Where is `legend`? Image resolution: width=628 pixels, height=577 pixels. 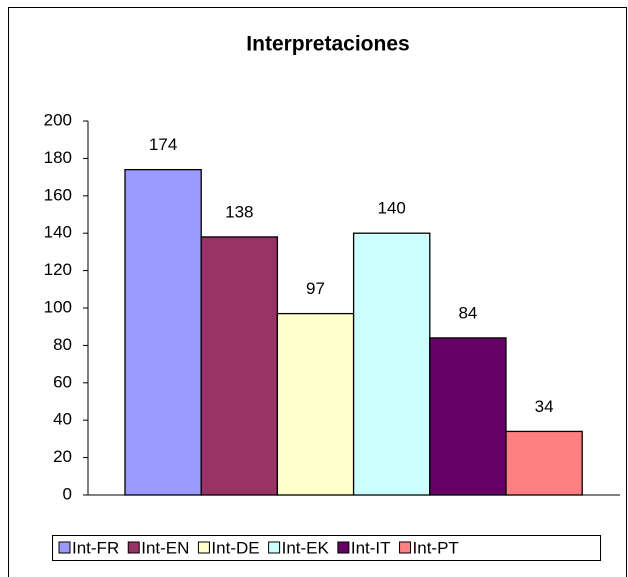
legend is located at coordinates (326, 548).